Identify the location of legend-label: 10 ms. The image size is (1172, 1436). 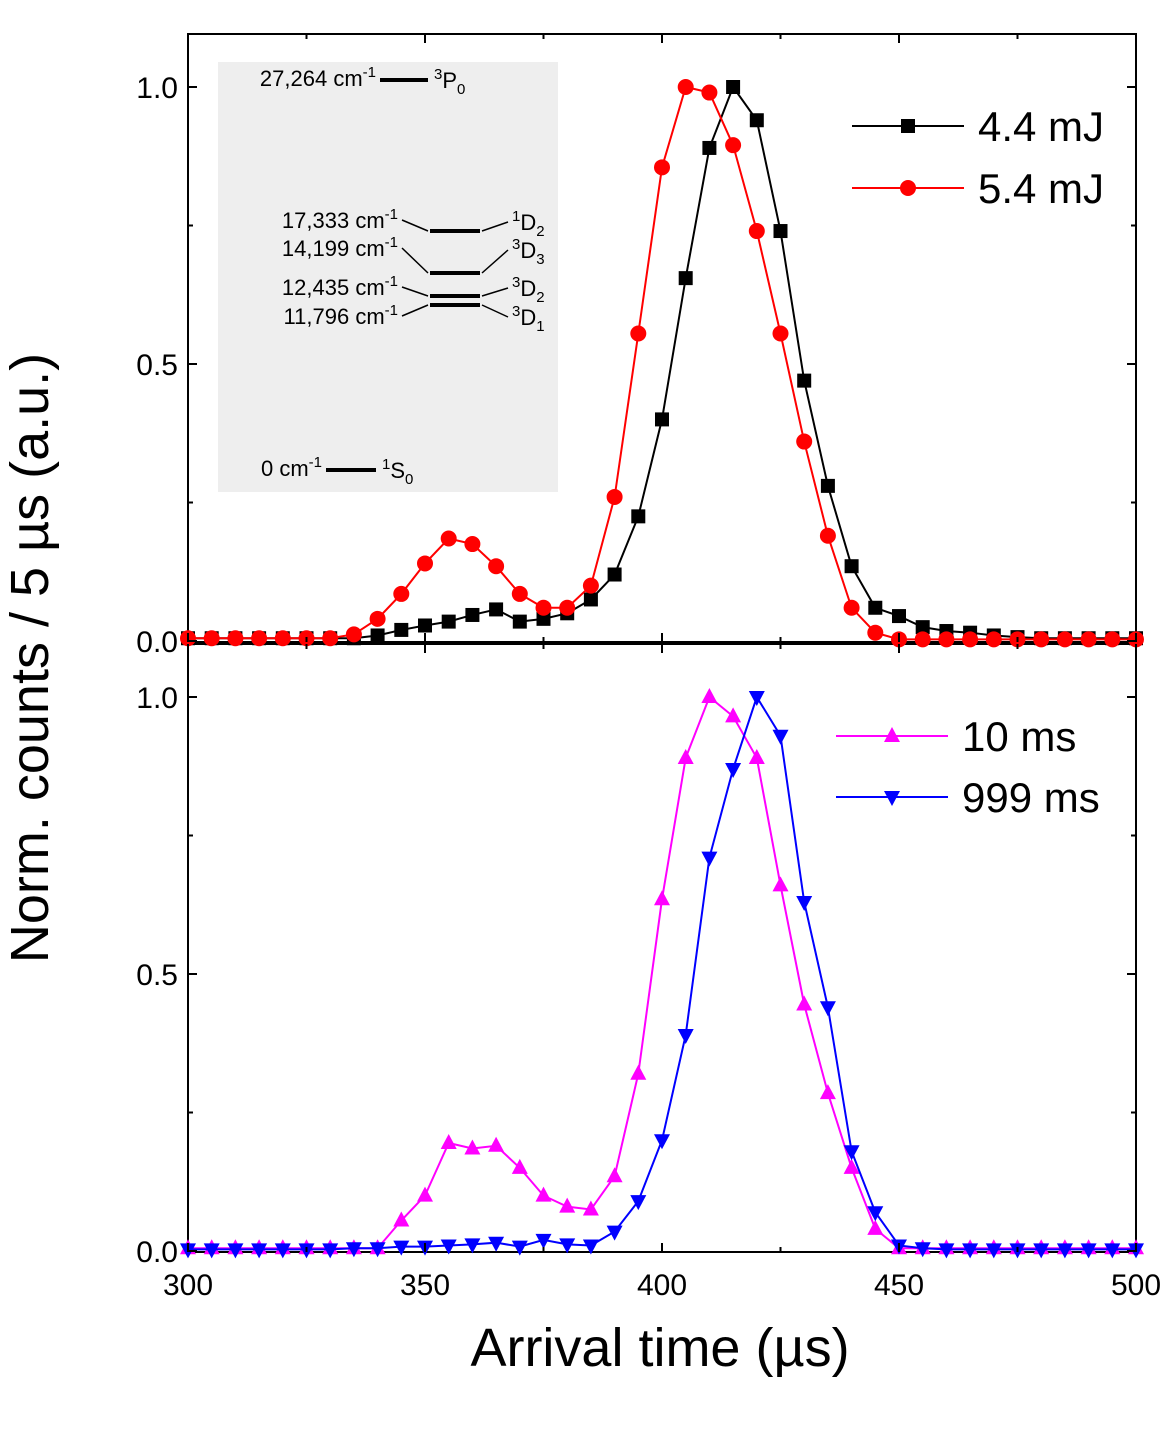
(1019, 736).